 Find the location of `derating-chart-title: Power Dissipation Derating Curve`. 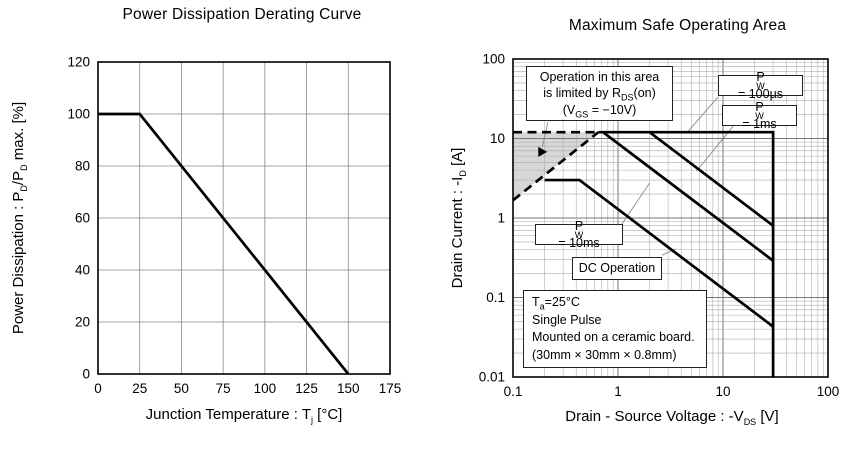

derating-chart-title: Power Dissipation Derating Curve is located at coordinates (242, 14).